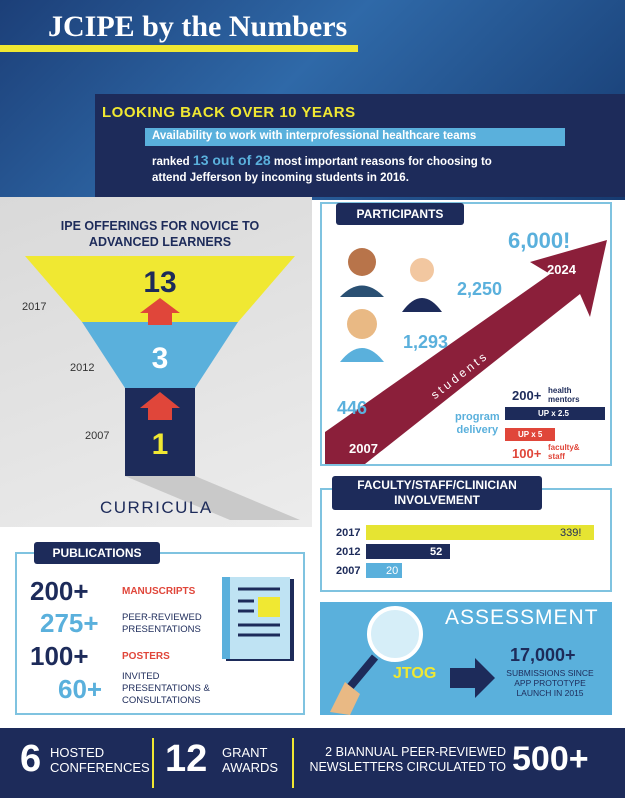  I want to click on line: CONFERENCES, so click(100, 767).